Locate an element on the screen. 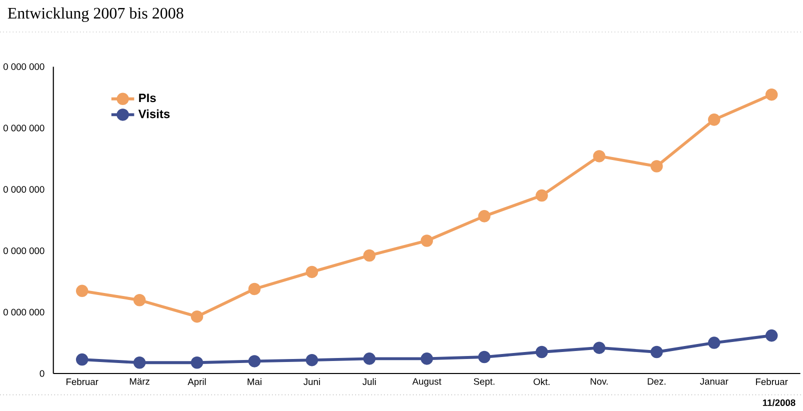 Image resolution: width=803 pixels, height=411 pixels. x-tick-label: August is located at coordinates (427, 382).